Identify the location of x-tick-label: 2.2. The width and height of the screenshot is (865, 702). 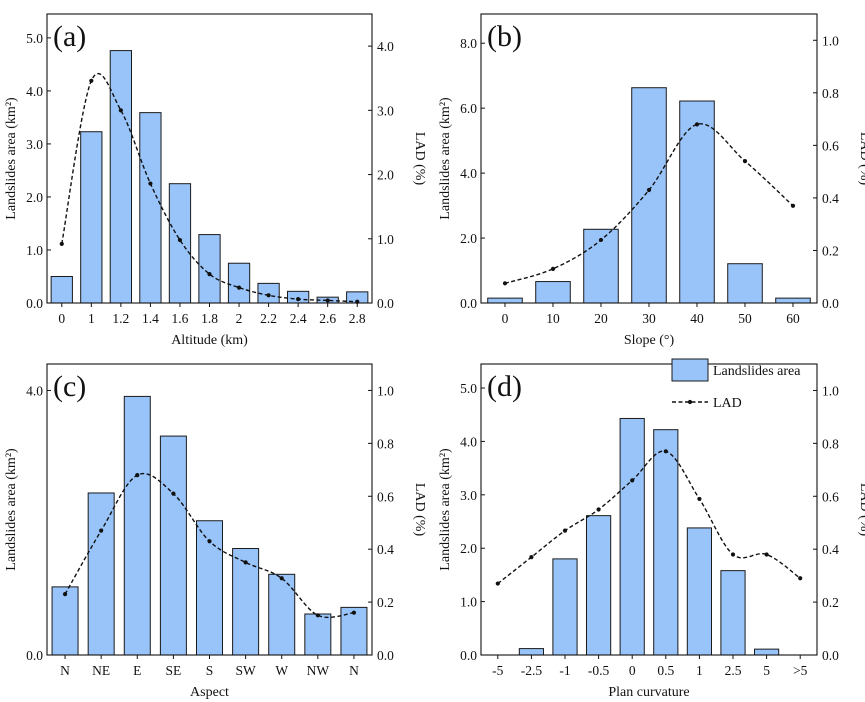
(268, 318).